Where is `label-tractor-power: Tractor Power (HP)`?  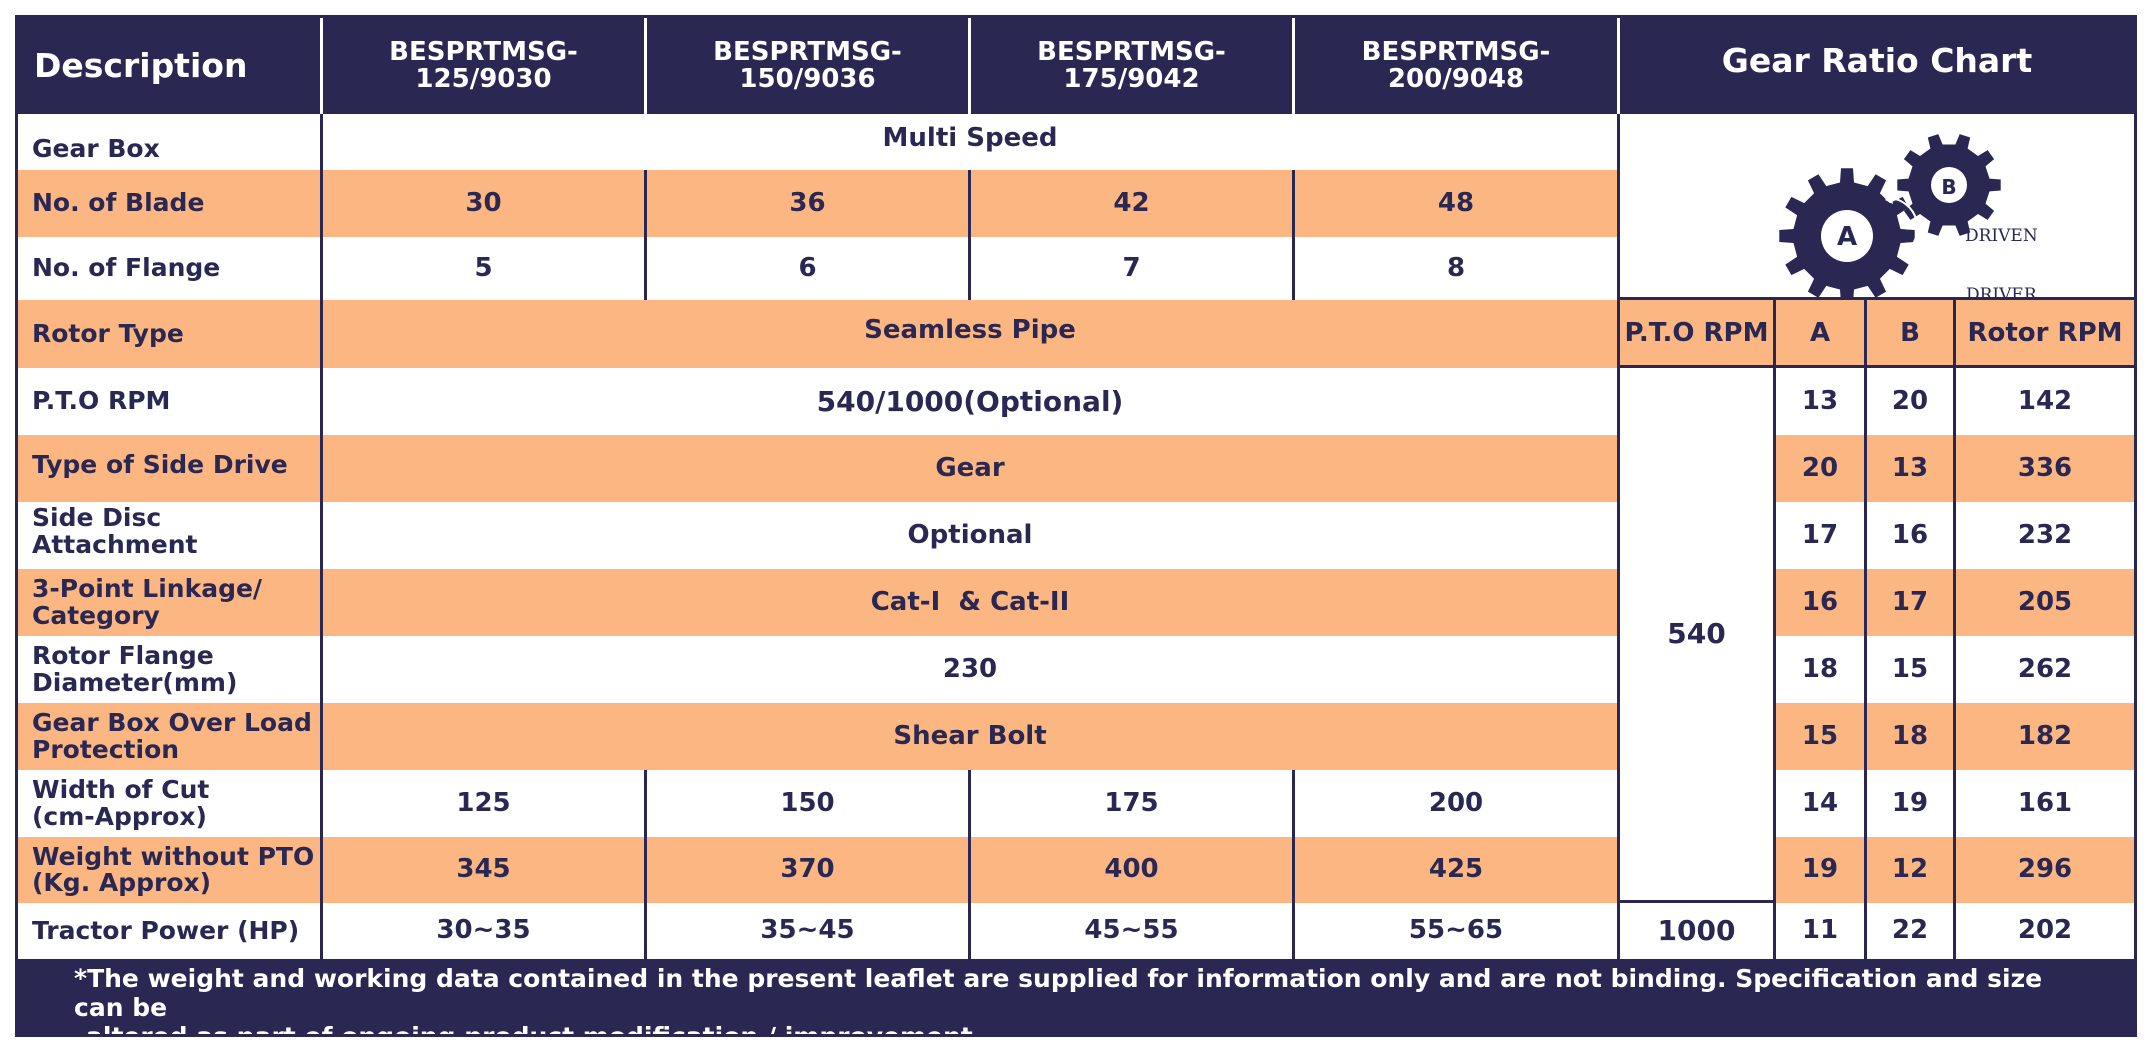
label-tractor-power: Tractor Power (HP) is located at coordinates (169, 931).